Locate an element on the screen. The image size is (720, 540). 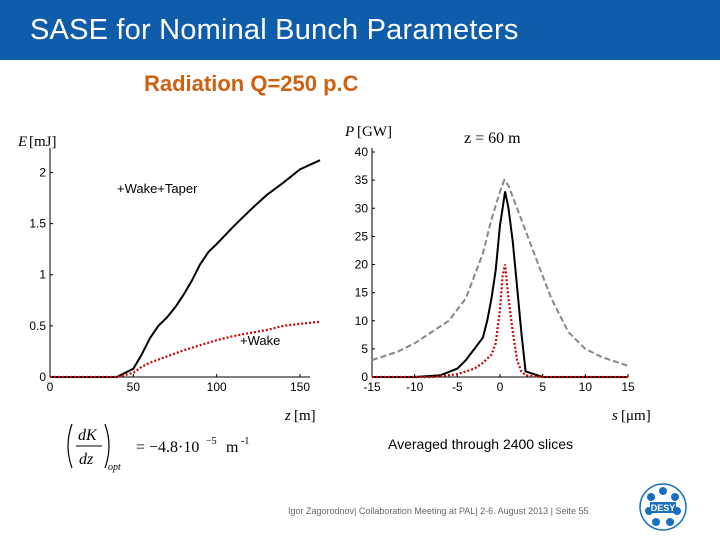
power-x-tick-label: 15 is located at coordinates (628, 387).